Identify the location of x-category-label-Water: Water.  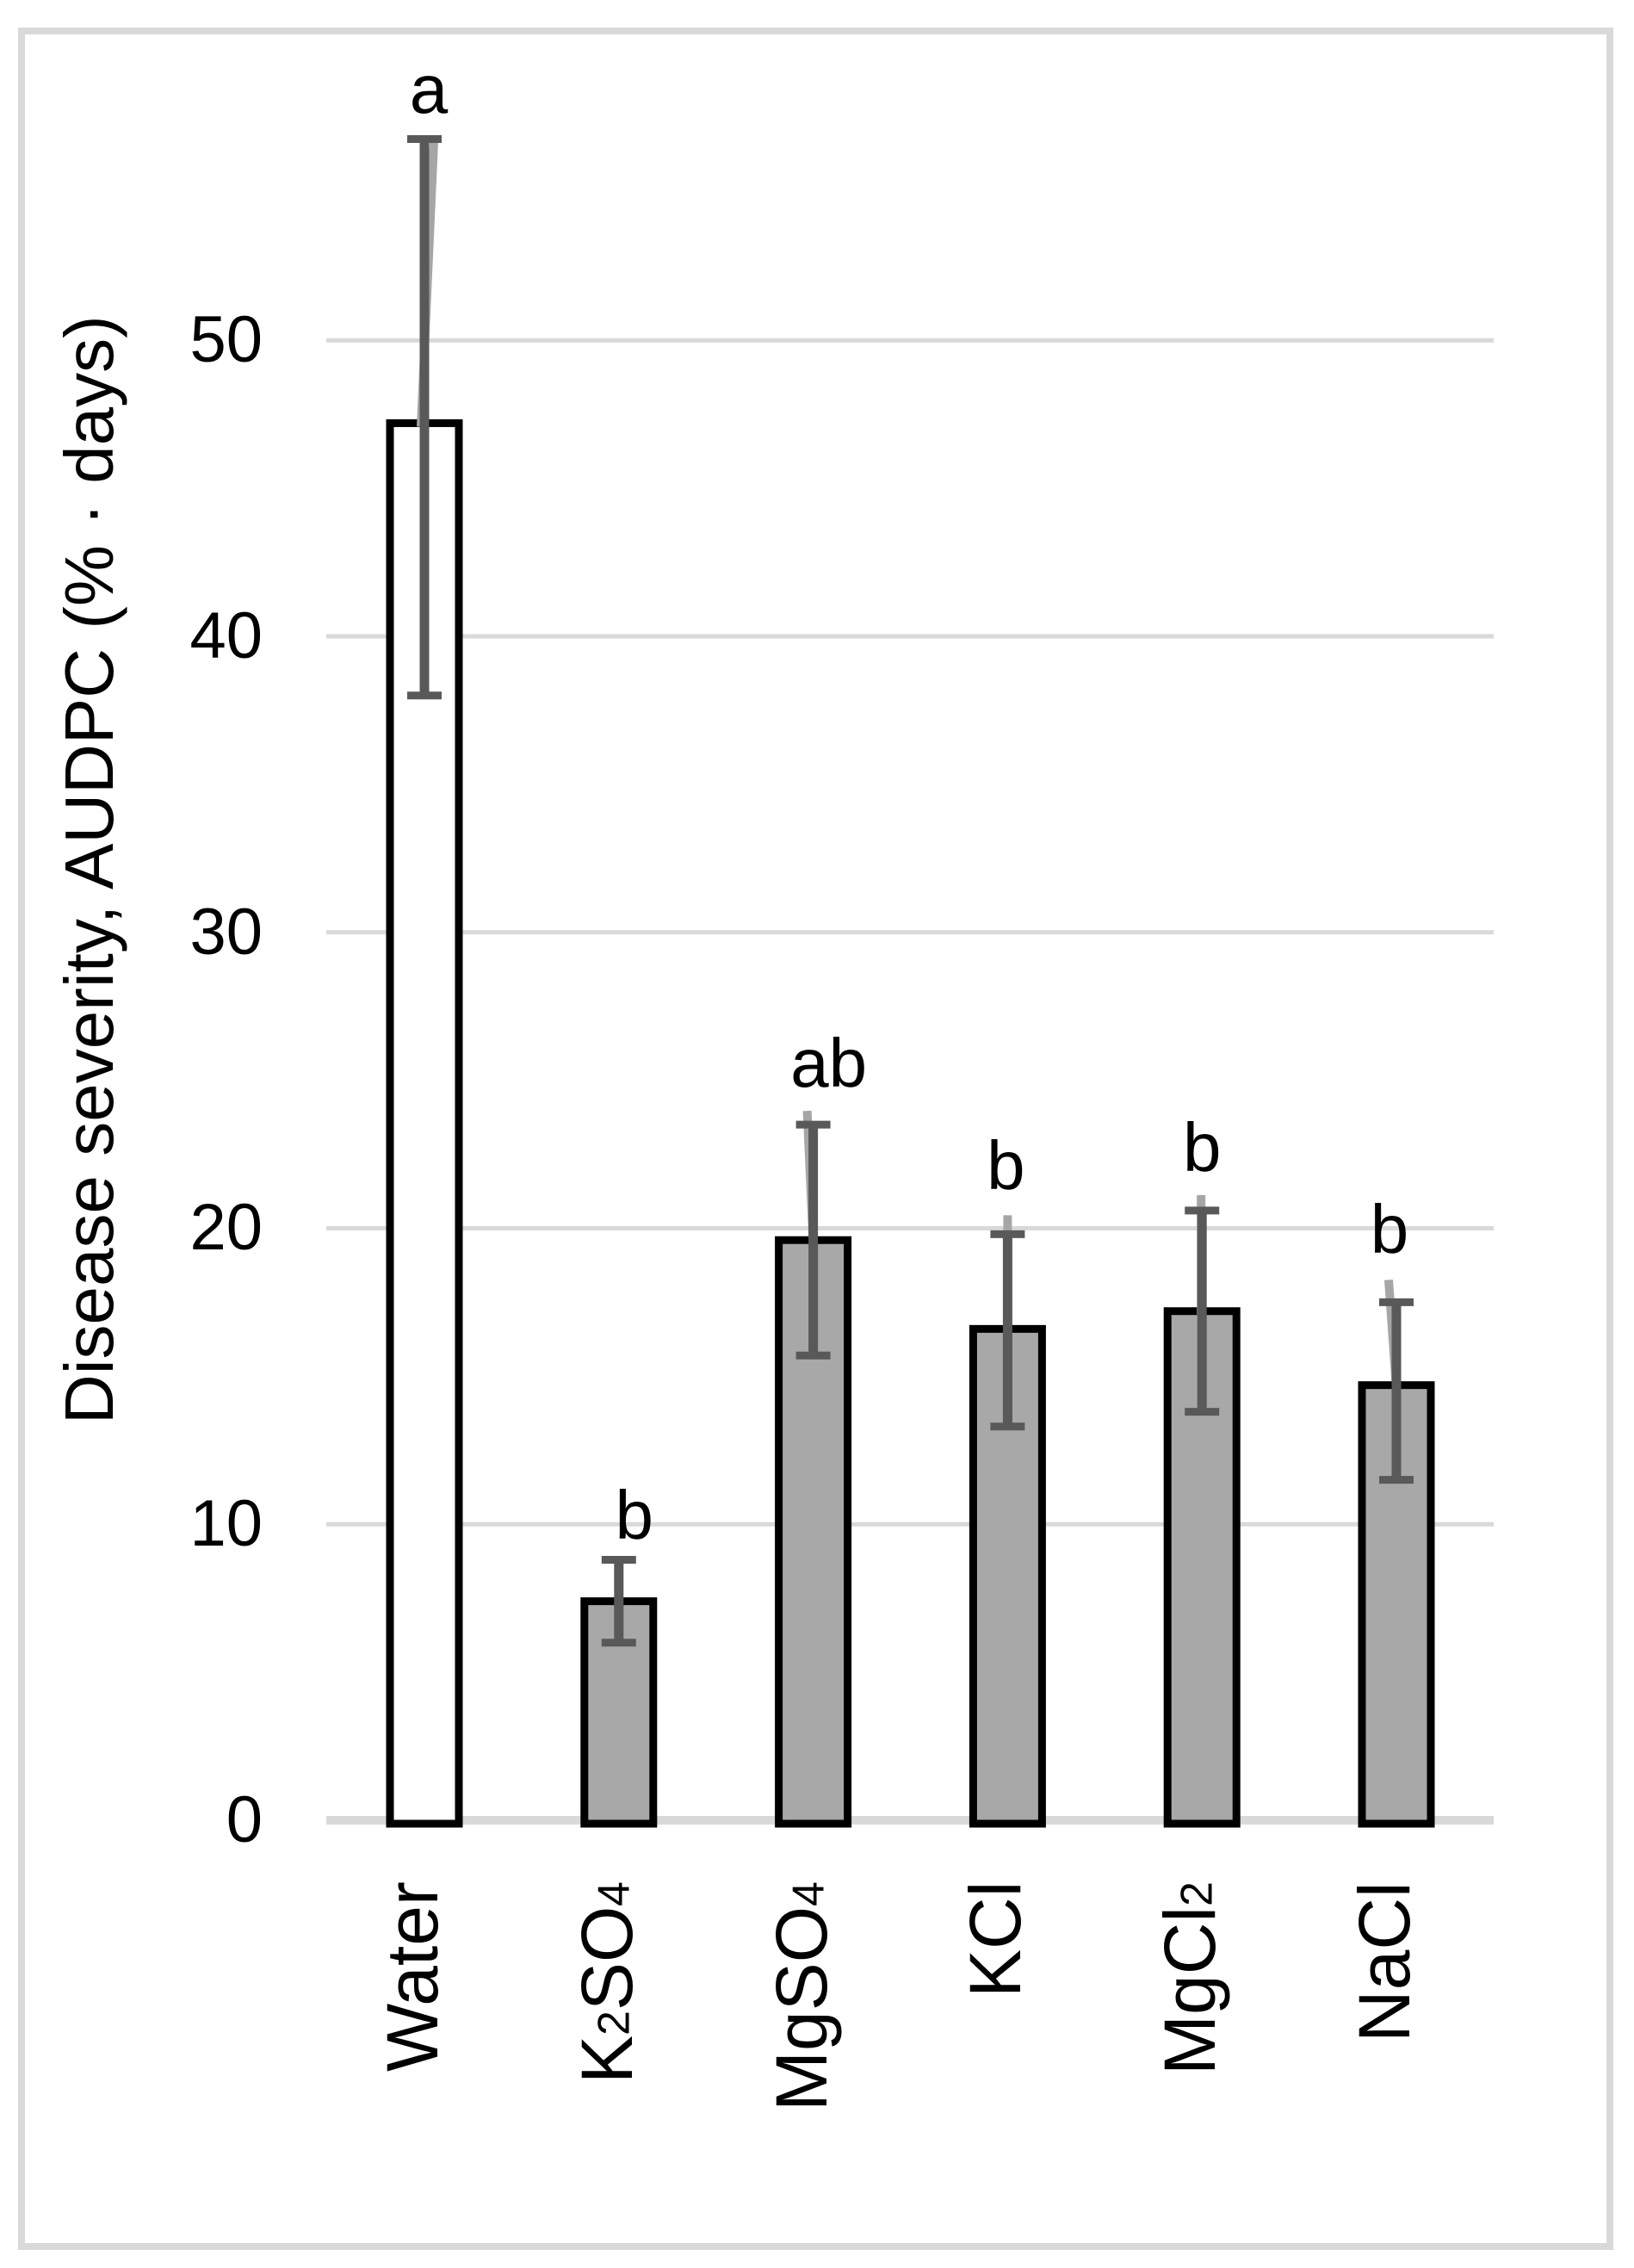
(412, 1977).